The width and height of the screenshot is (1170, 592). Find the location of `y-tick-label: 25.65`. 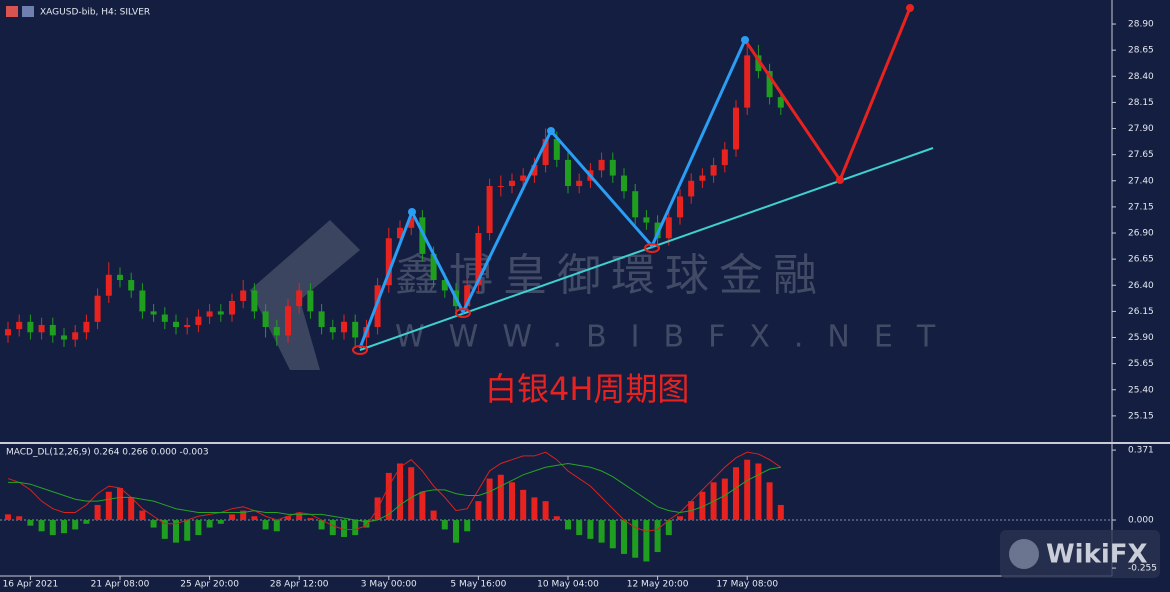

y-tick-label: 25.65 is located at coordinates (1141, 364).